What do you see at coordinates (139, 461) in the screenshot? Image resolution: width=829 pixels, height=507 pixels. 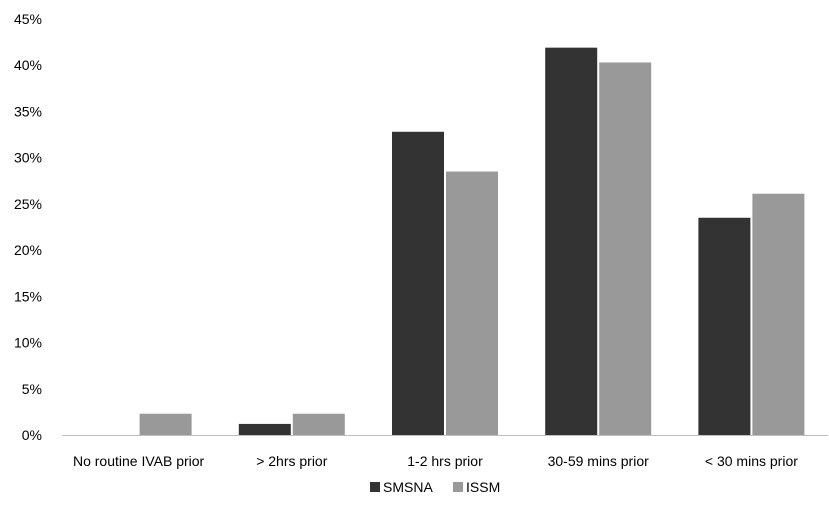 I see `x-category-label: No routine IVAB prior` at bounding box center [139, 461].